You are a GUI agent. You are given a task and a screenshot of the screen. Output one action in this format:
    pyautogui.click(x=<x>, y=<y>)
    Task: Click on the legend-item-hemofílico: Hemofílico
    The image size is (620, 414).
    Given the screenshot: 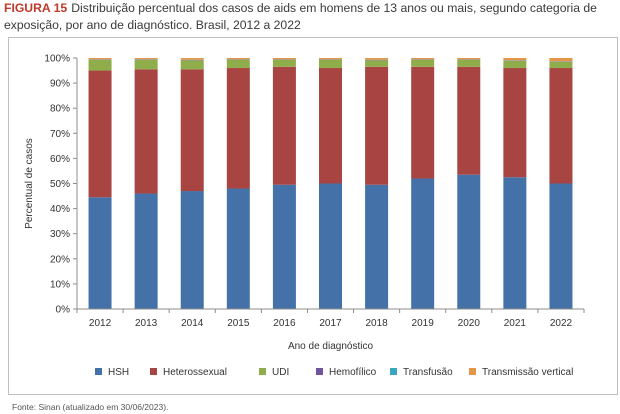 What is the action you would take?
    pyautogui.click(x=346, y=372)
    